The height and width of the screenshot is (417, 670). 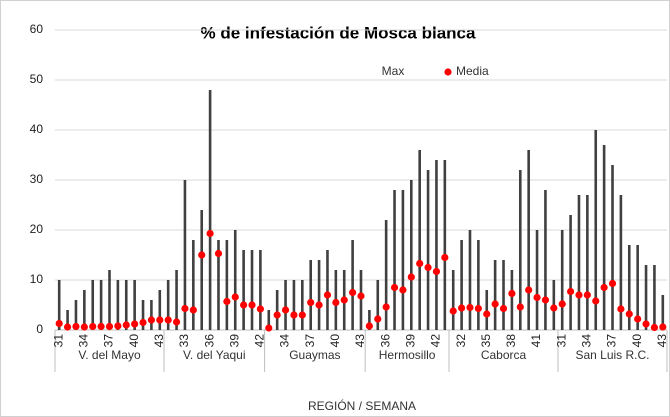 I want to click on x-tick-label: 32, so click(x=461, y=341).